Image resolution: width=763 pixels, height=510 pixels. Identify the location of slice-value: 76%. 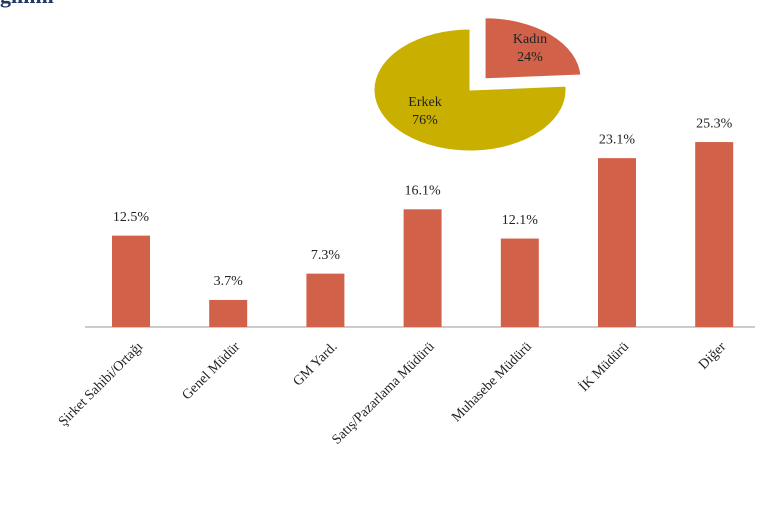
(425, 120).